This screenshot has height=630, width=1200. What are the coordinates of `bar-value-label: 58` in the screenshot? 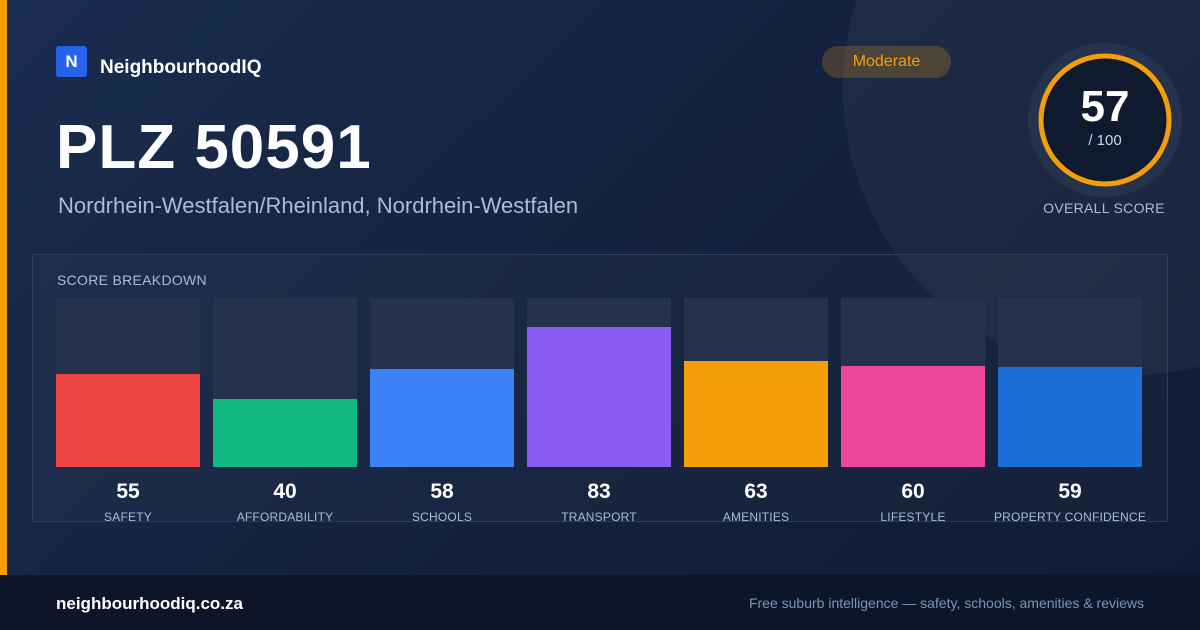 It's located at (442, 491).